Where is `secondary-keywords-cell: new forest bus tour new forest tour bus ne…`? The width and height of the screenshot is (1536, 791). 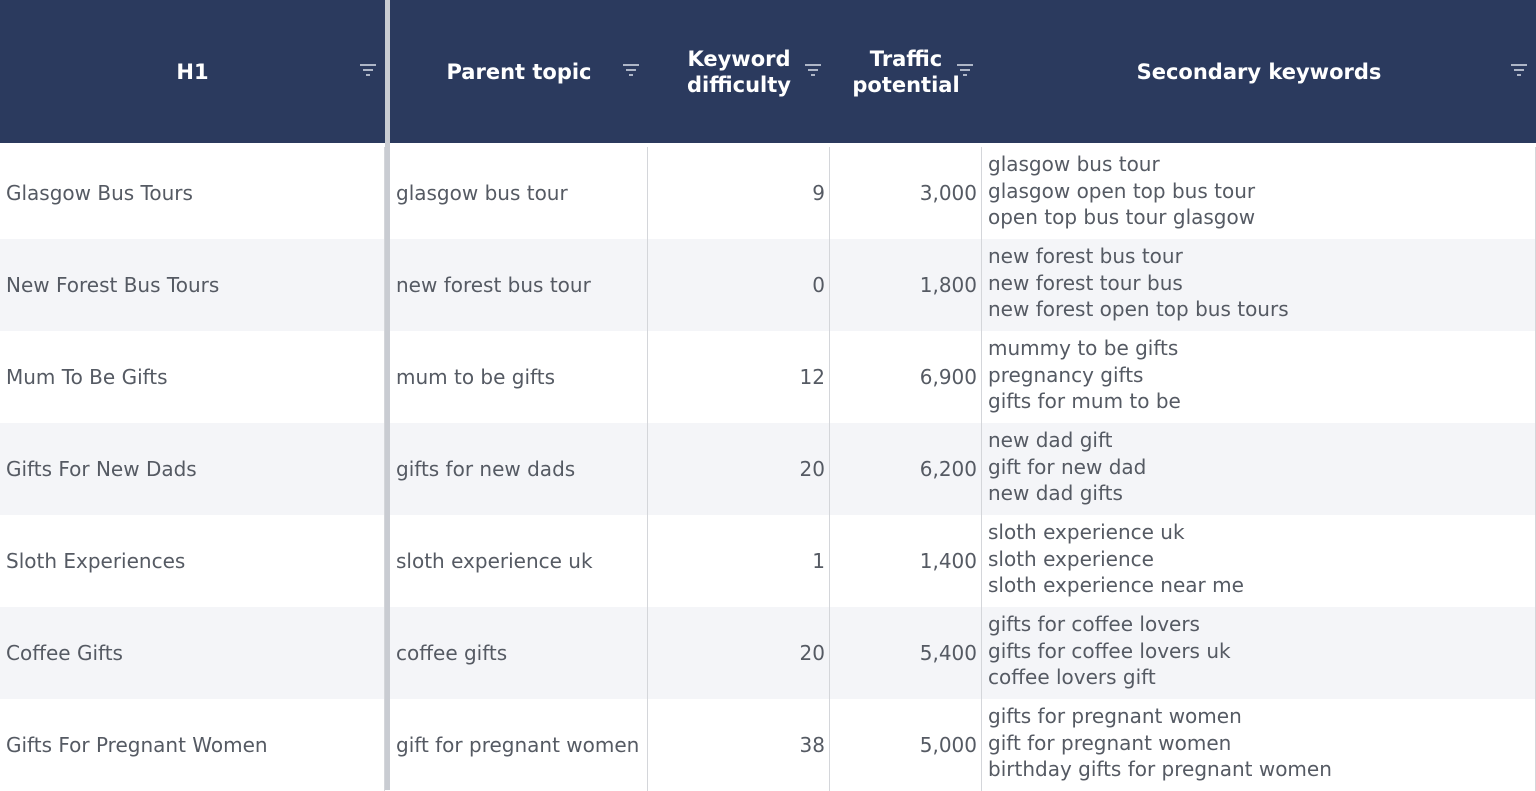 secondary-keywords-cell: new forest bus tour new forest tour bus ne… is located at coordinates (1259, 285).